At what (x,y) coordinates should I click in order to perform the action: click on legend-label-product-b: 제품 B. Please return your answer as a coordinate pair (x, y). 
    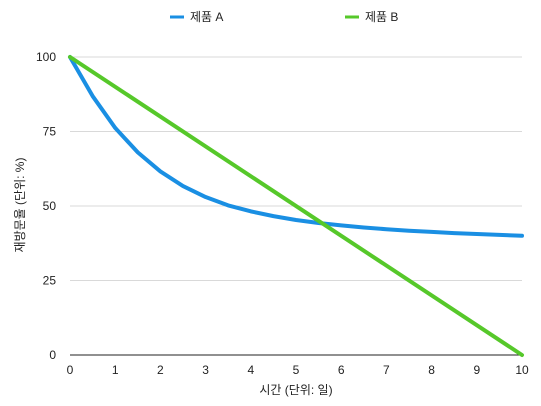
    Looking at the image, I should click on (381, 17).